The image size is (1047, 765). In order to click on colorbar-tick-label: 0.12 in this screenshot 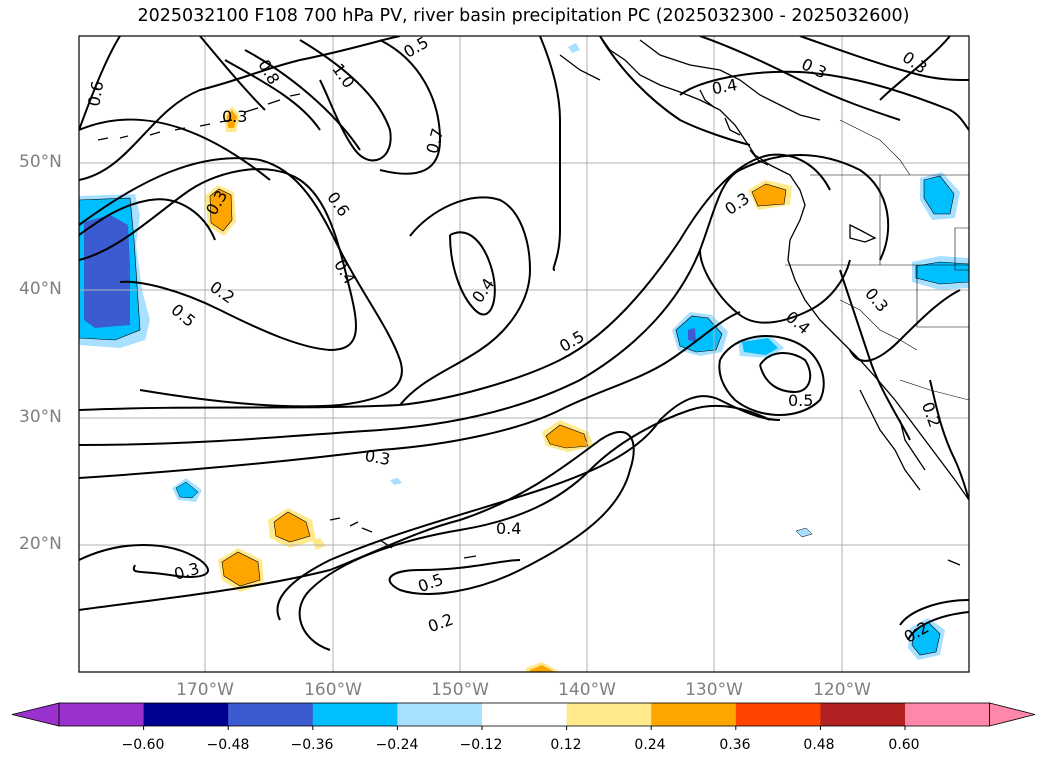, I will do `click(566, 745)`.